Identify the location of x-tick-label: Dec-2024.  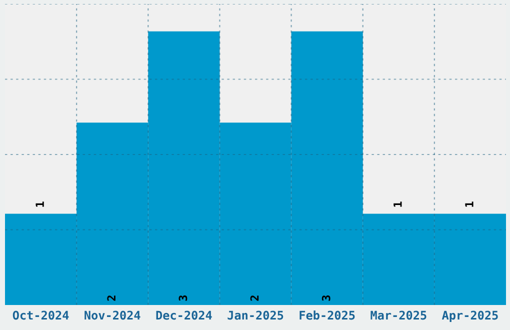
(184, 315).